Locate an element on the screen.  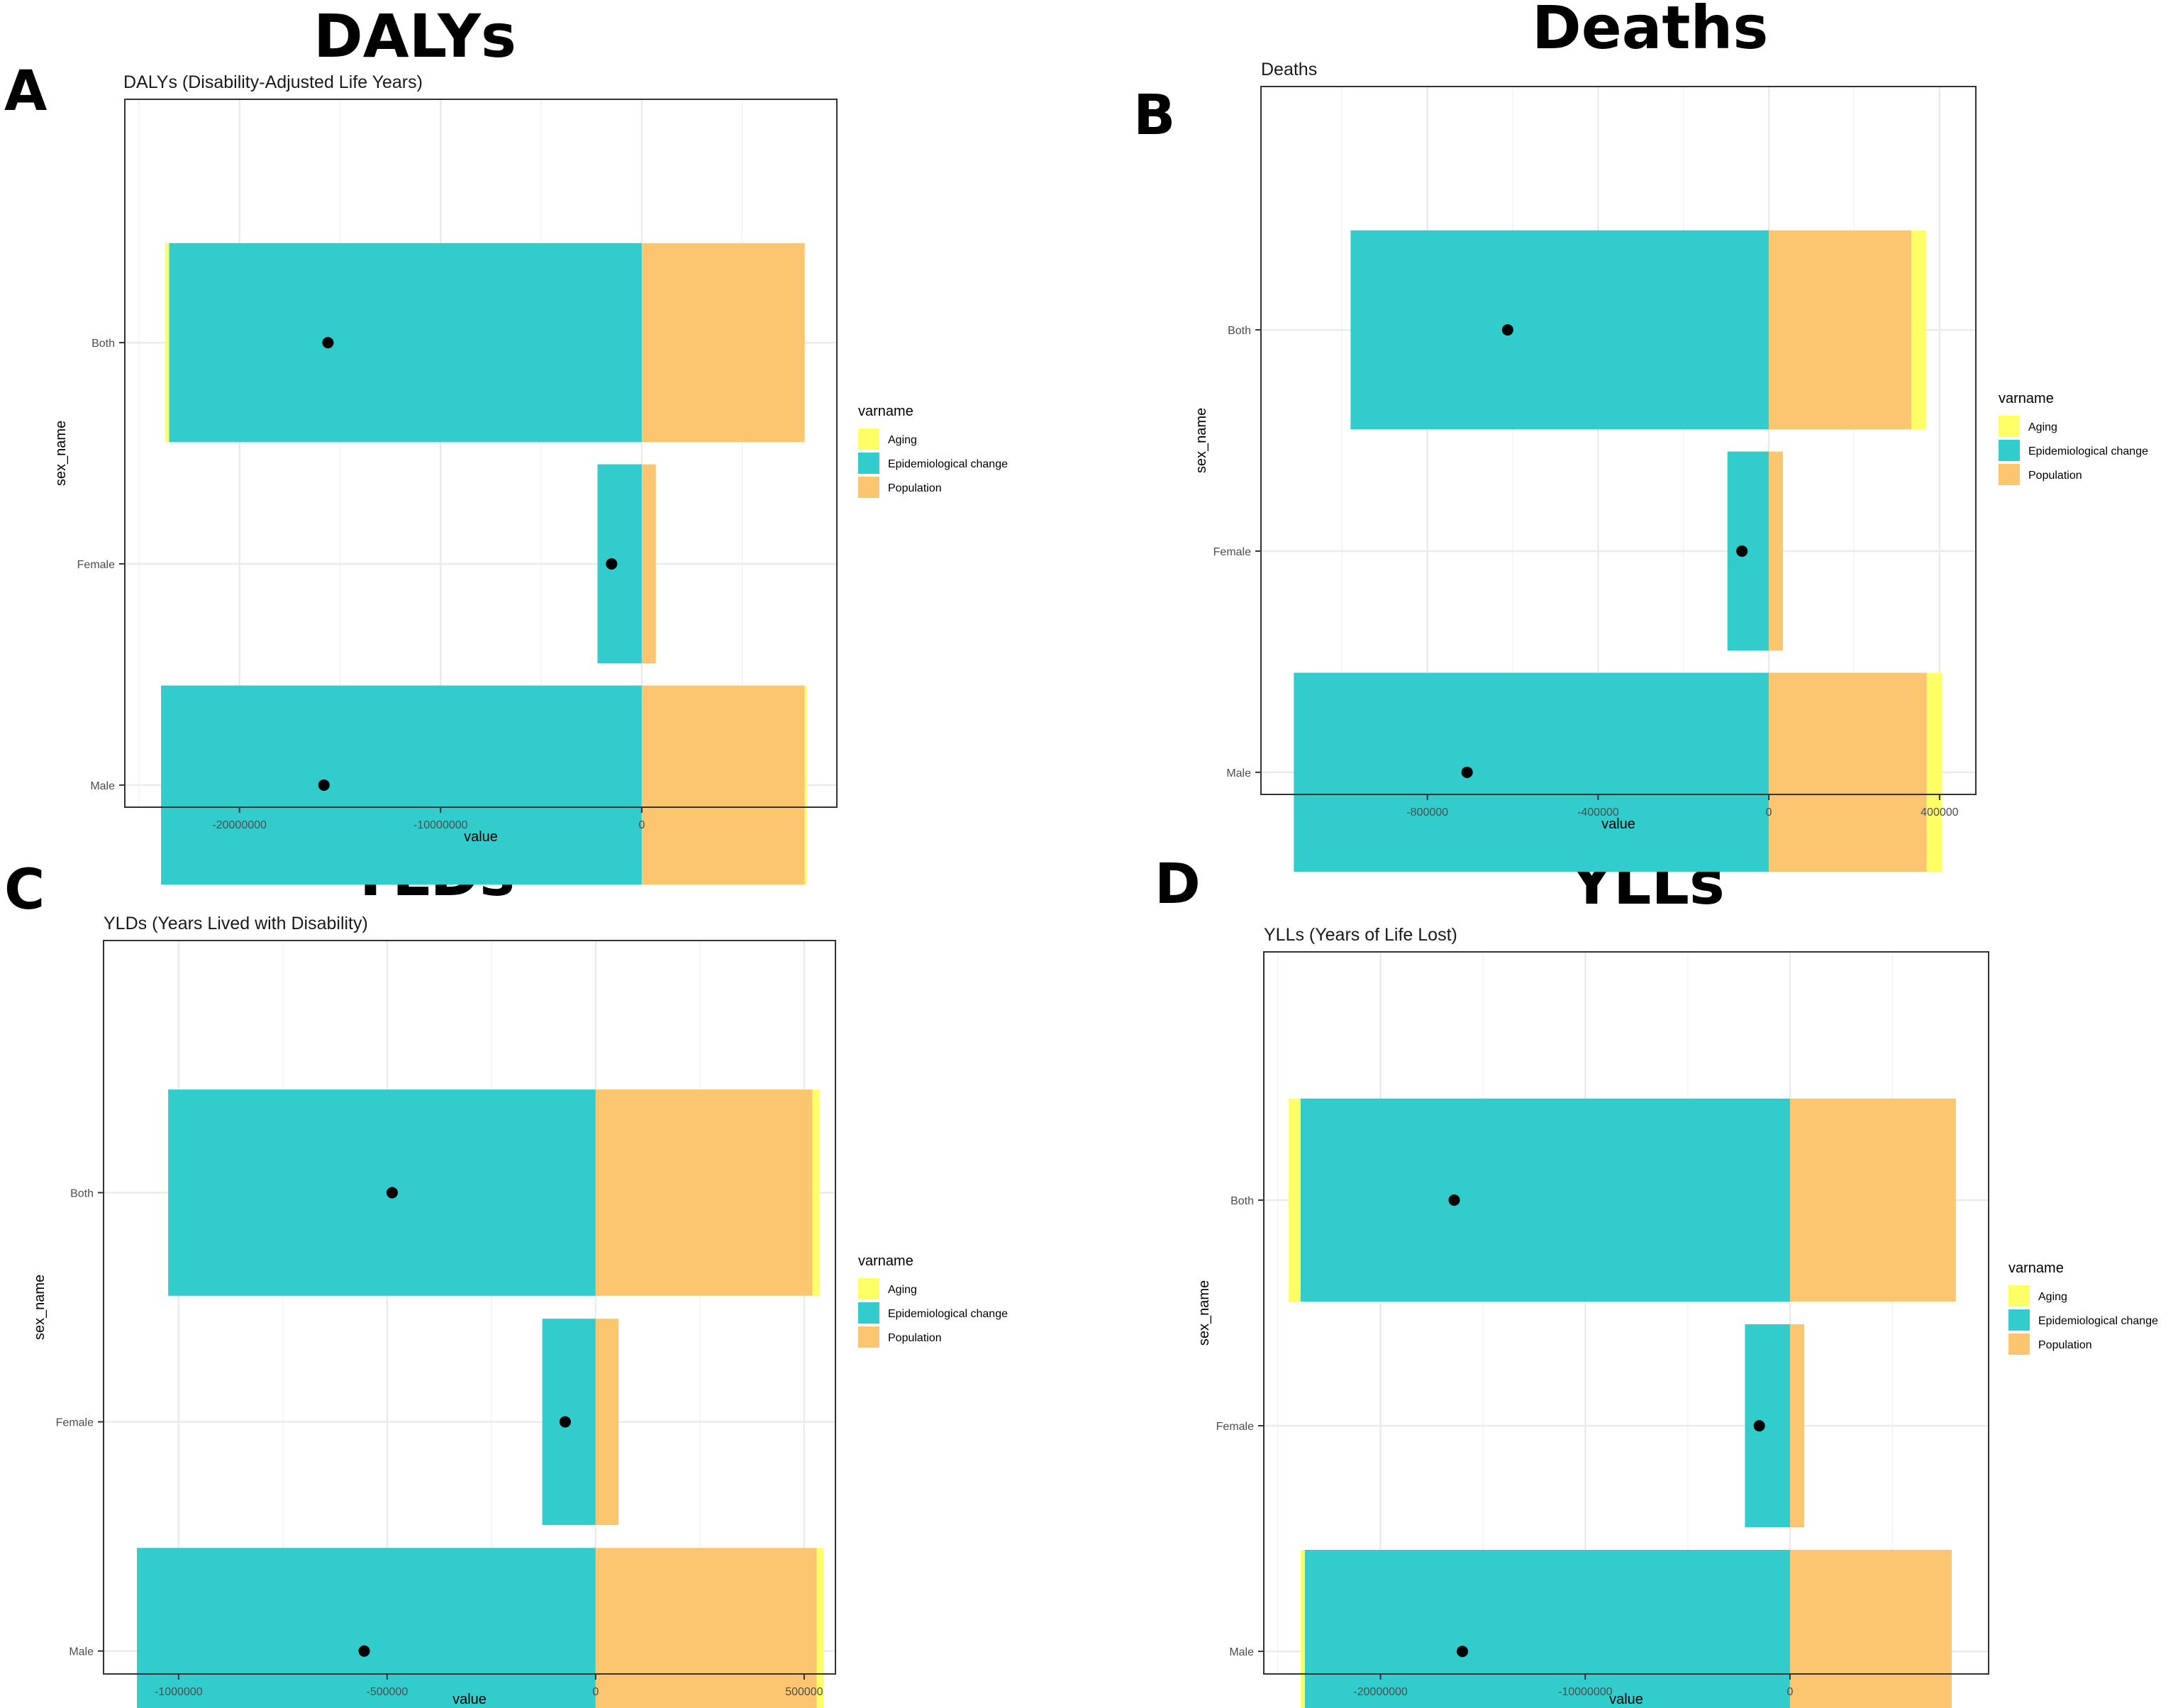
plot-title: YLLs (Years of Life Lost) is located at coordinates (1360, 935).